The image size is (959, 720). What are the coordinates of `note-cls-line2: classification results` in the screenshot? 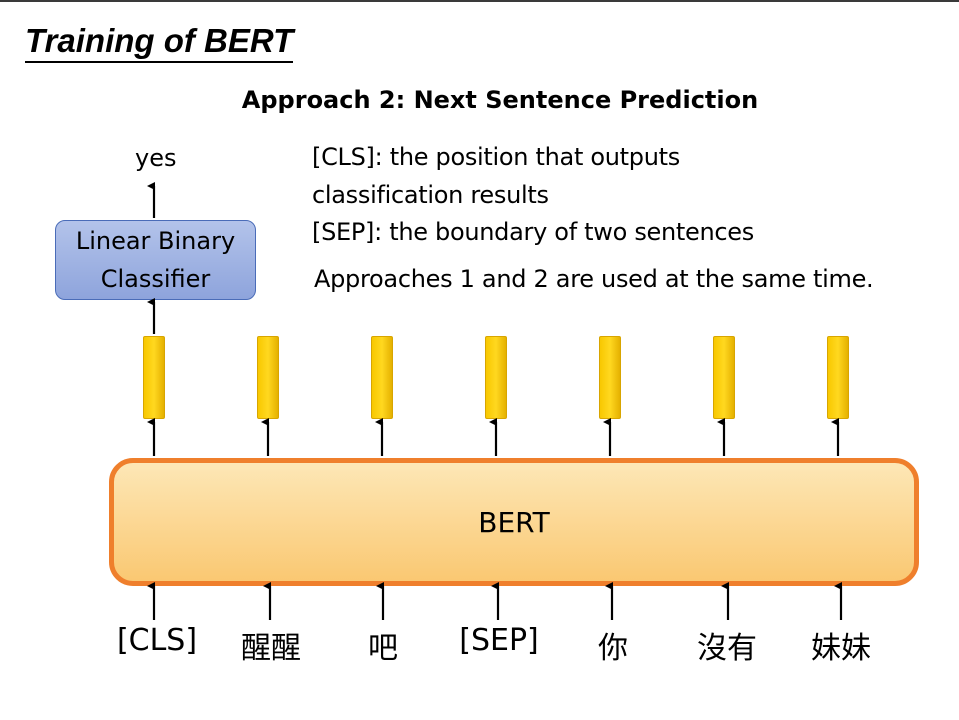 It's located at (430, 195).